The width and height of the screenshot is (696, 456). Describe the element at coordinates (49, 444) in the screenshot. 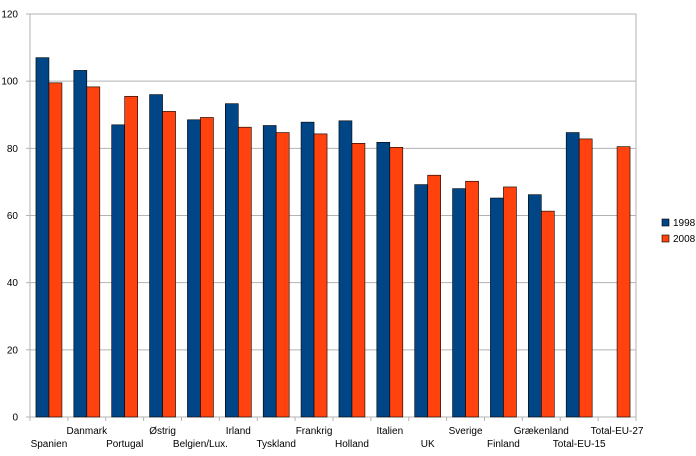

I see `x-tick-label: Spanien` at that location.